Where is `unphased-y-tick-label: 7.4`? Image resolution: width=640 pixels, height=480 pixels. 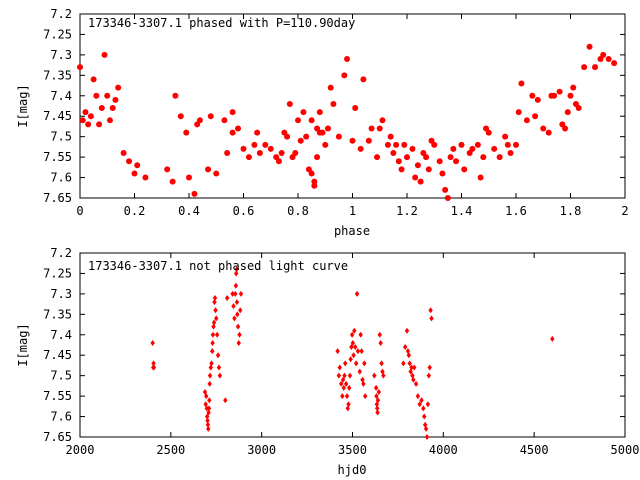 unphased-y-tick-label: 7.4 is located at coordinates (61, 335).